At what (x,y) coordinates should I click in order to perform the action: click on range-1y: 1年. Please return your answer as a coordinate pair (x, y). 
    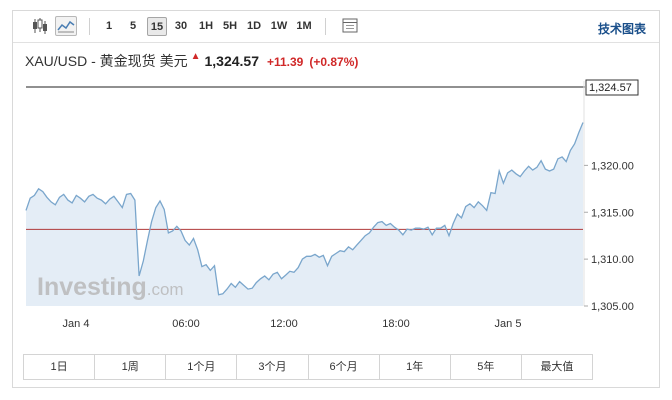
    Looking at the image, I should click on (415, 367).